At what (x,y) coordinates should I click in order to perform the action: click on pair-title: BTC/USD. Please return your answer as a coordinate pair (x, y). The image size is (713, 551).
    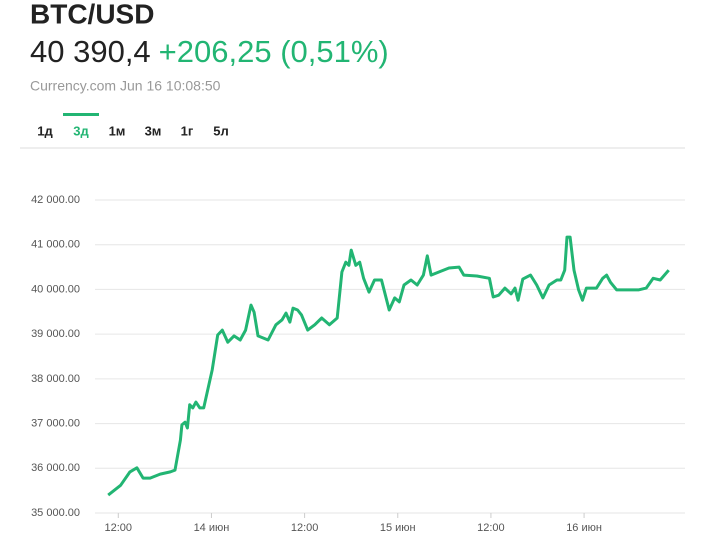
    Looking at the image, I should click on (92, 14).